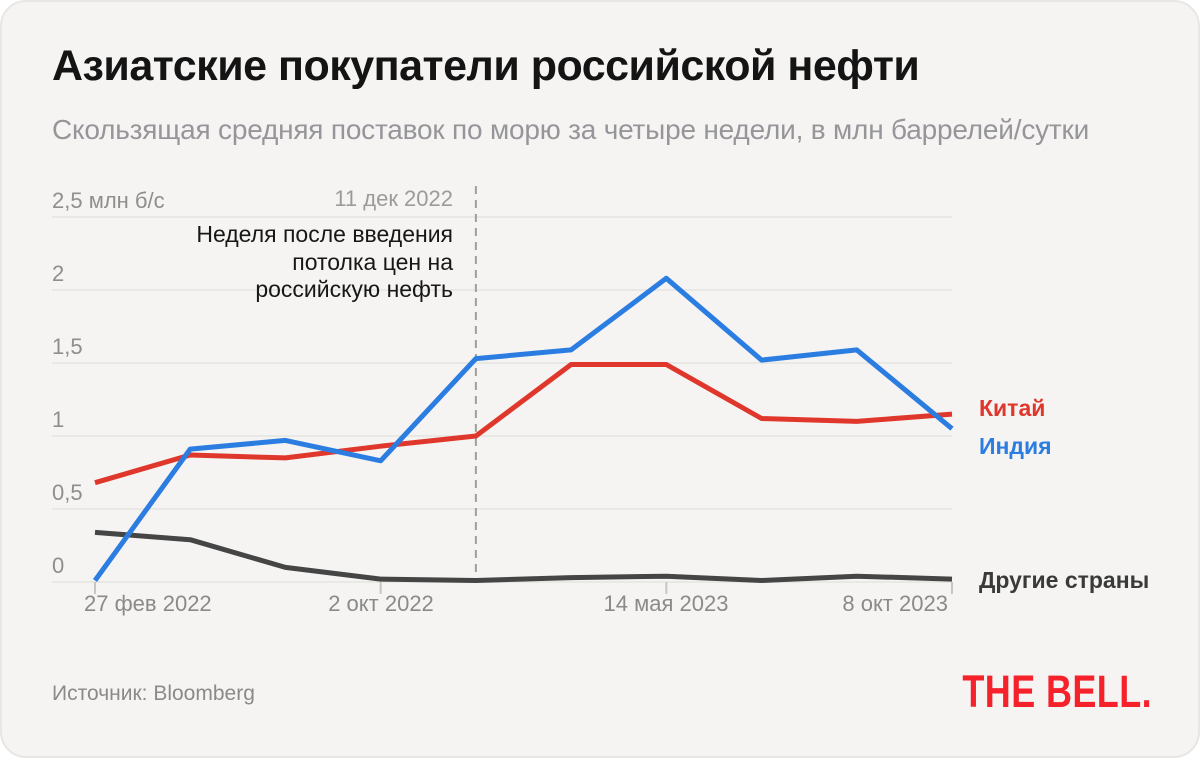 The height and width of the screenshot is (760, 1200). What do you see at coordinates (67, 347) in the screenshot?
I see `y-axis-label-15: 1,5` at bounding box center [67, 347].